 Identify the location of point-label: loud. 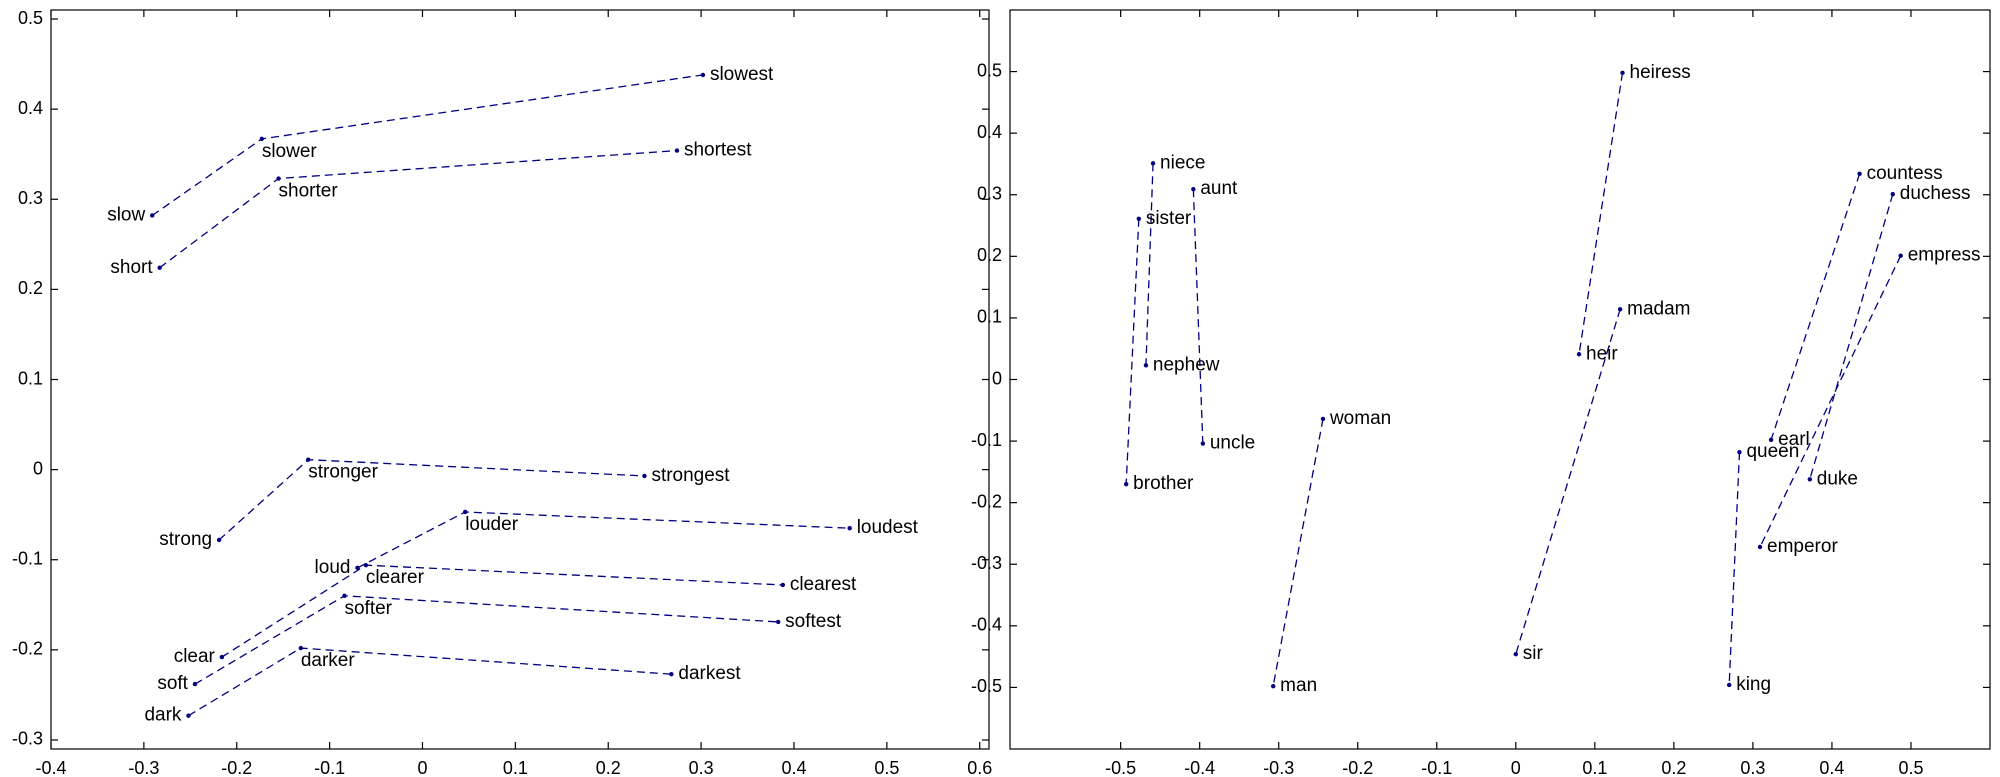
(333, 567).